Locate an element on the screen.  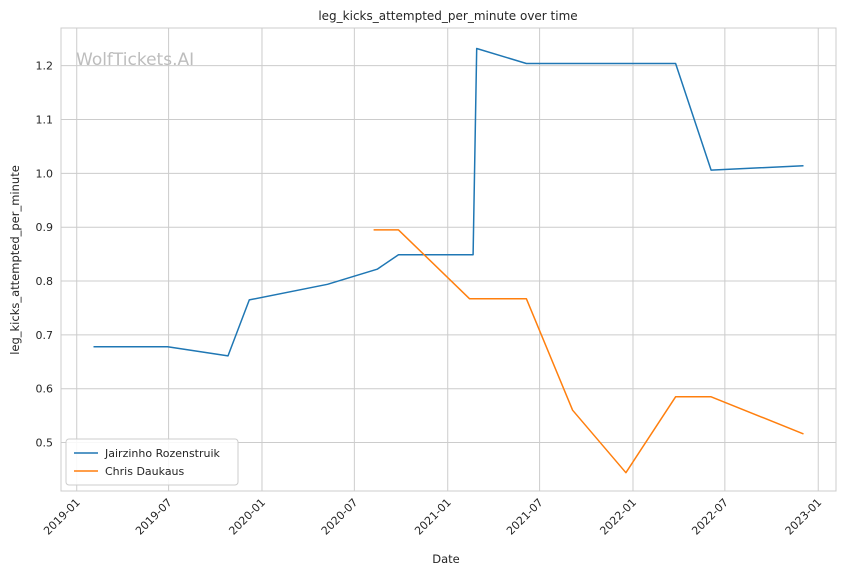
x-tick-label: 2020-01 is located at coordinates (247, 517).